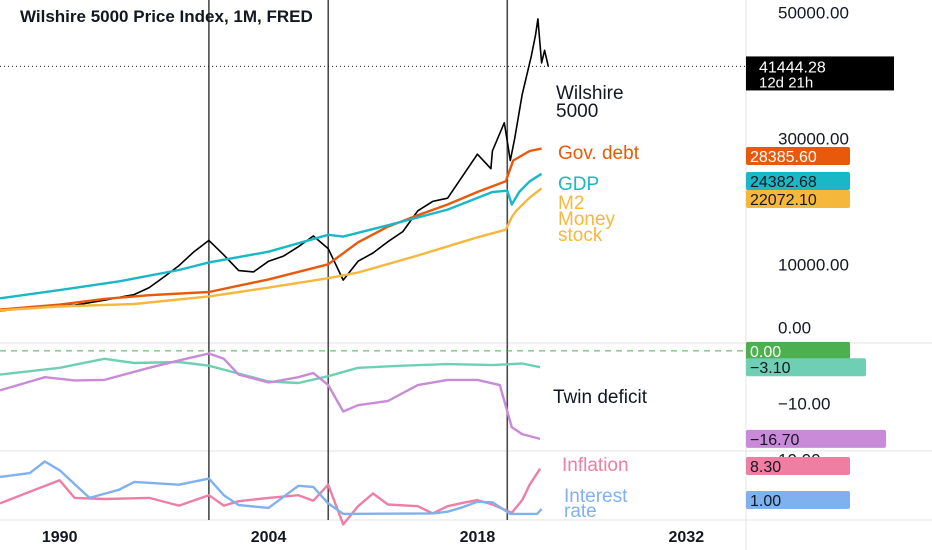 The image size is (932, 550). I want to click on last-value-badge-inflation-bg, so click(798, 466).